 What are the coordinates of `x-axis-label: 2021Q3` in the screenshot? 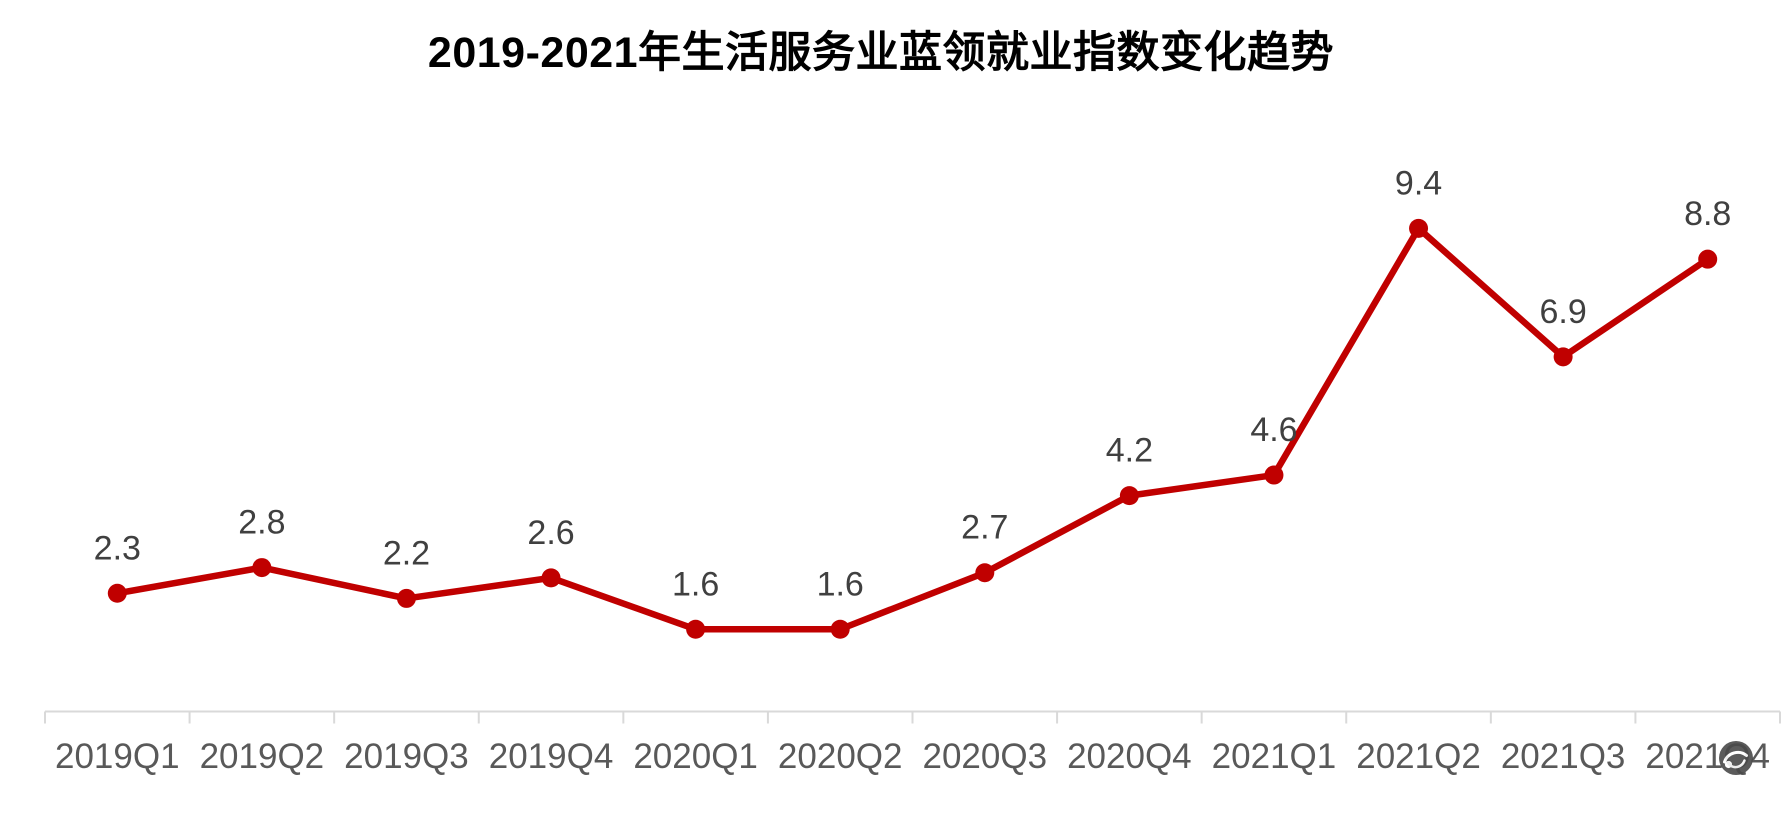 It's located at (1563, 756).